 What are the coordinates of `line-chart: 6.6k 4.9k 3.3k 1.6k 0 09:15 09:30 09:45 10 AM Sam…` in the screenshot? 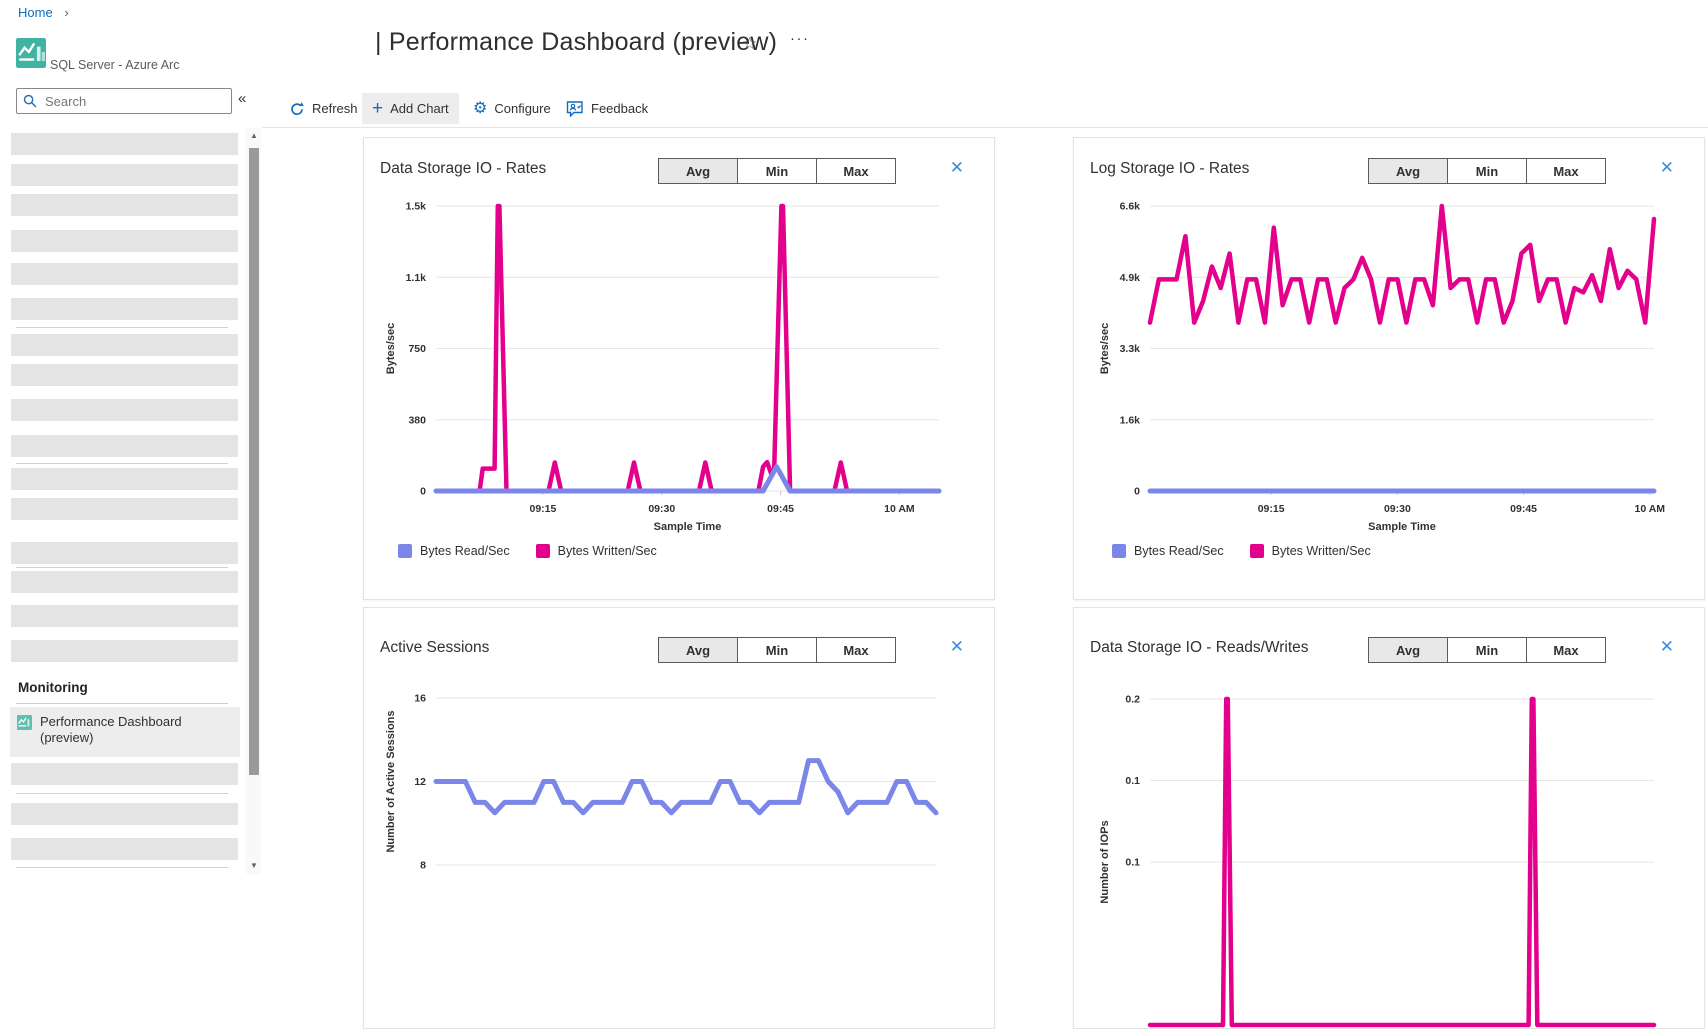 It's located at (1382, 367).